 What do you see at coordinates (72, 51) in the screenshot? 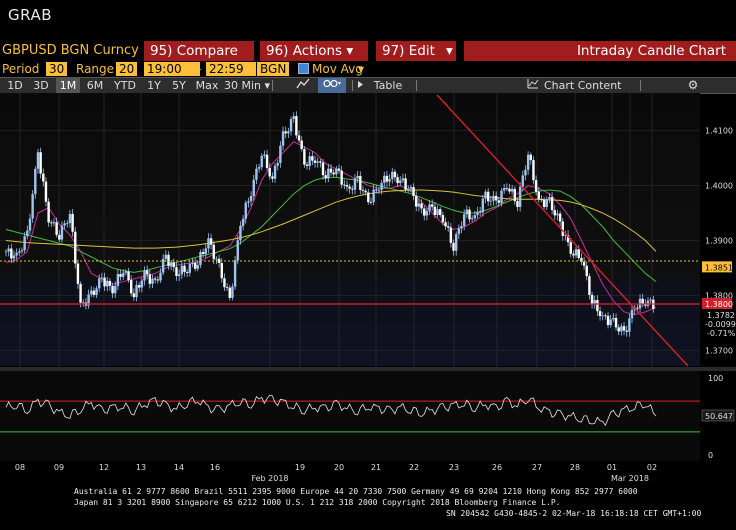
I see `ticker-field: GBPUSD BGN Curncy` at bounding box center [72, 51].